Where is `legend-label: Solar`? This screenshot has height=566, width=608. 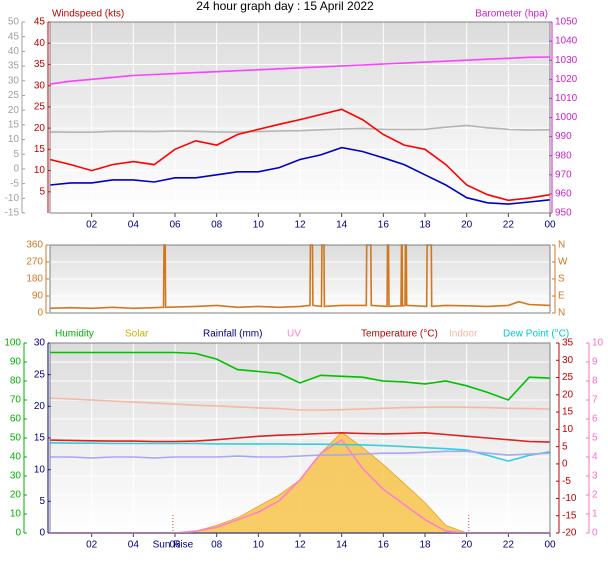 legend-label: Solar is located at coordinates (137, 334).